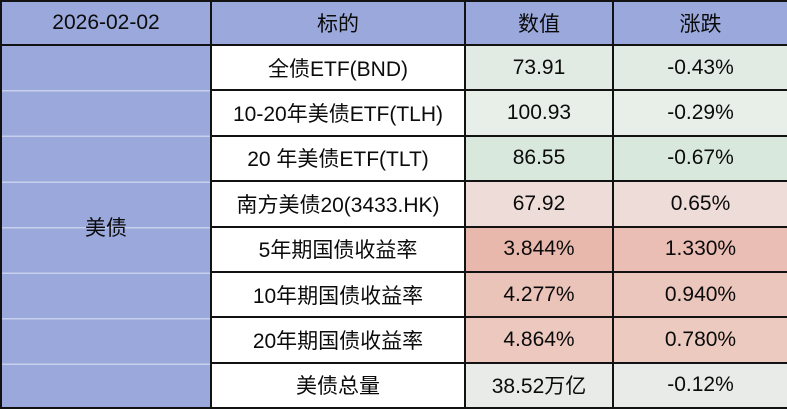 The width and height of the screenshot is (787, 409). Describe the element at coordinates (699, 158) in the screenshot. I see `change-cell: -0.67%` at that location.